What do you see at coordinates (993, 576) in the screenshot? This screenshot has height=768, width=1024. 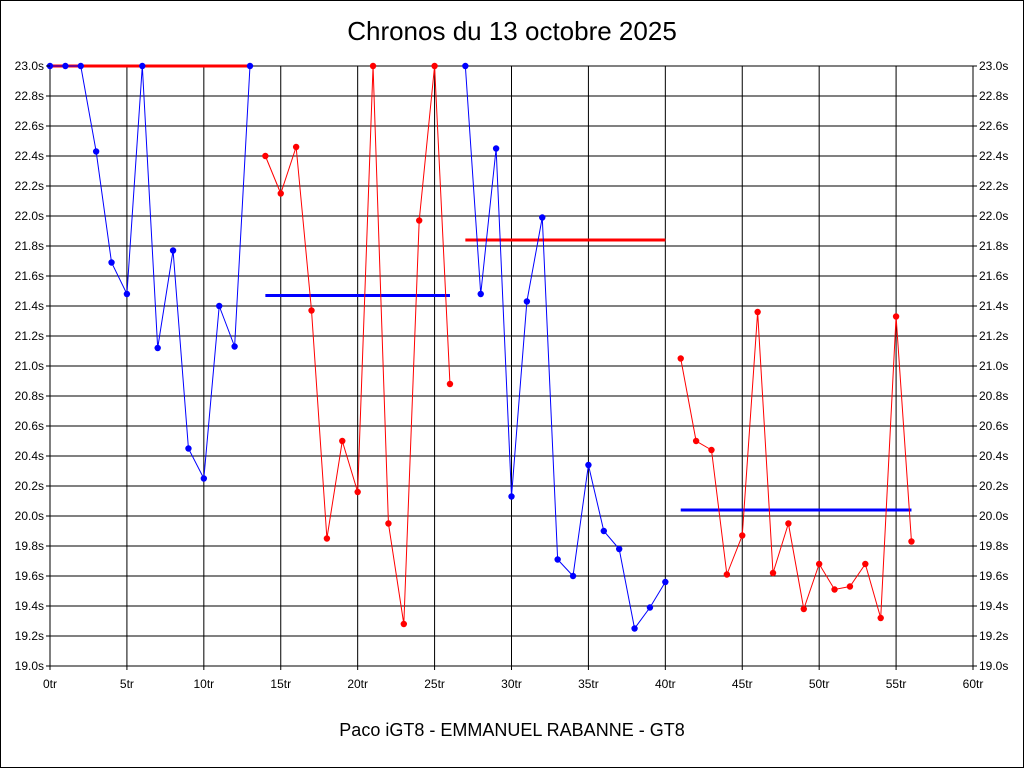 I see `y-tick-label-right: 19.6s` at bounding box center [993, 576].